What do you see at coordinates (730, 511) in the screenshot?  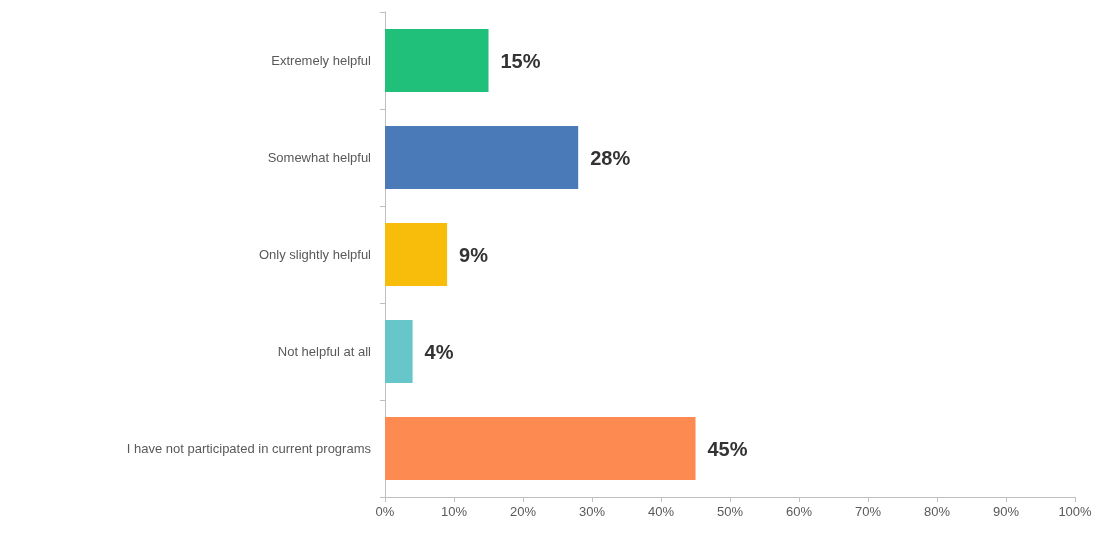 I see `x-tick-label: 50%` at bounding box center [730, 511].